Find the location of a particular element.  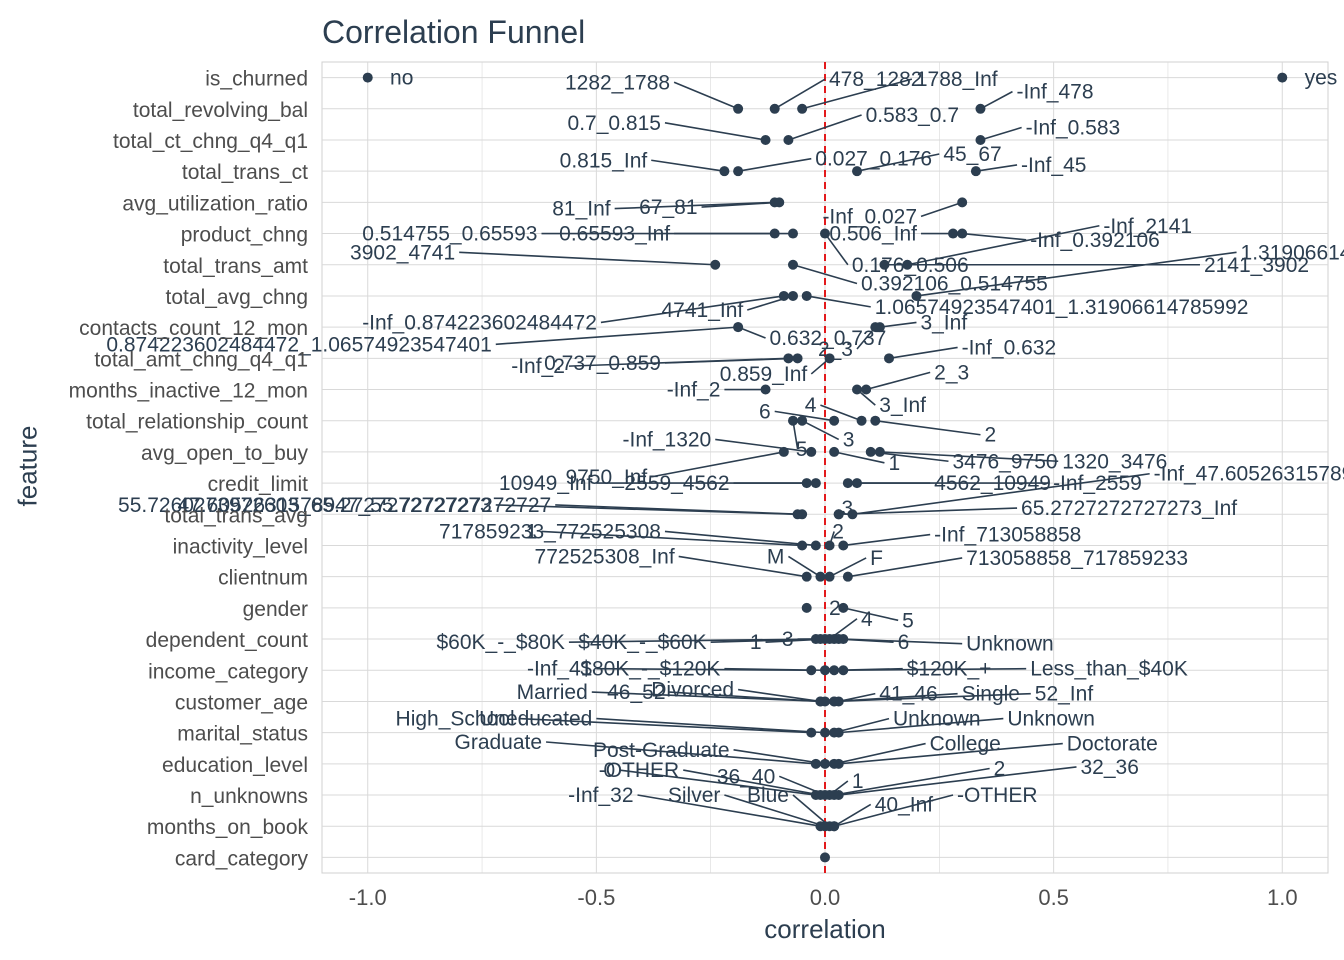

data-label: -OTHER is located at coordinates (997, 795).